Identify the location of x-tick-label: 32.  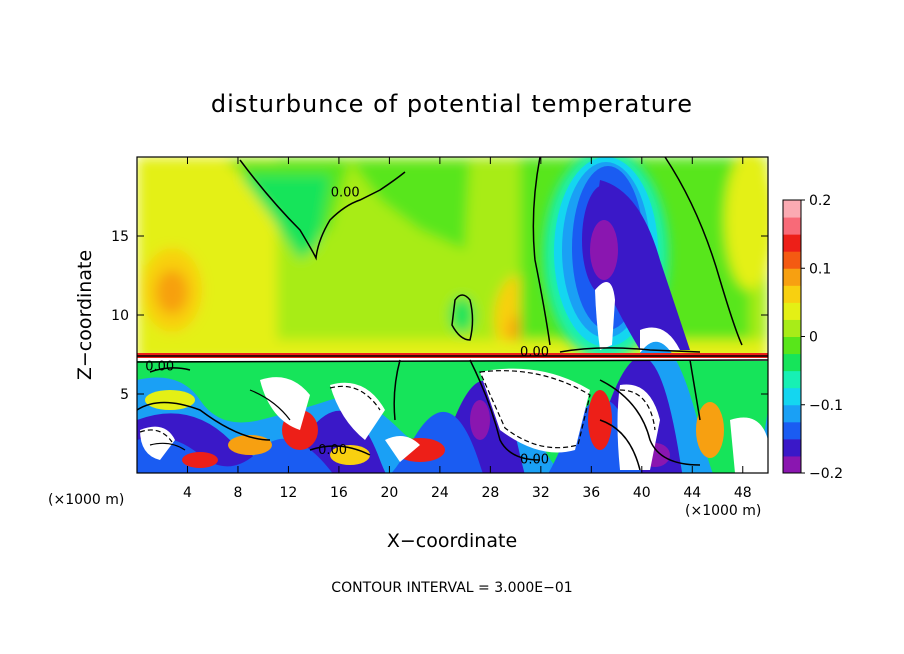
(541, 493).